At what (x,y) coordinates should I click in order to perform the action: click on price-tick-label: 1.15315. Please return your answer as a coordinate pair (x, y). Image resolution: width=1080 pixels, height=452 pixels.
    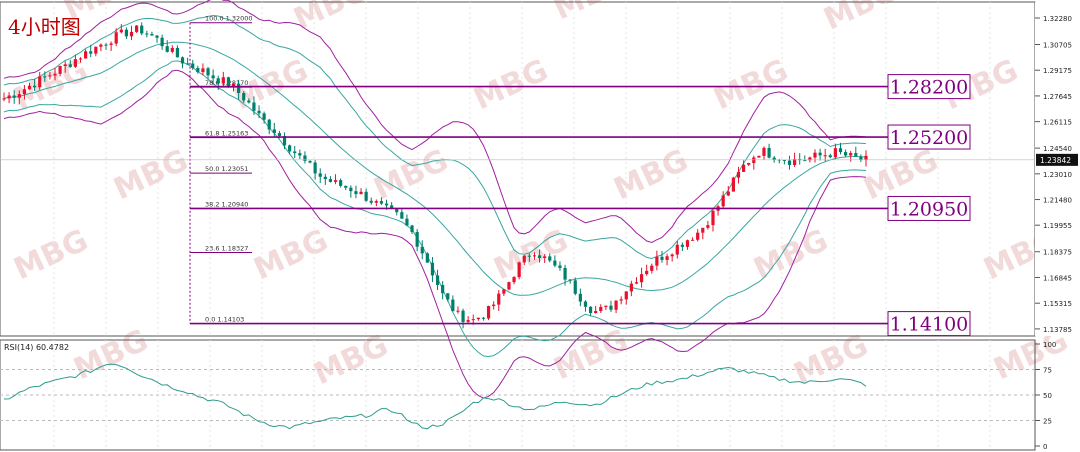
    Looking at the image, I should click on (1057, 304).